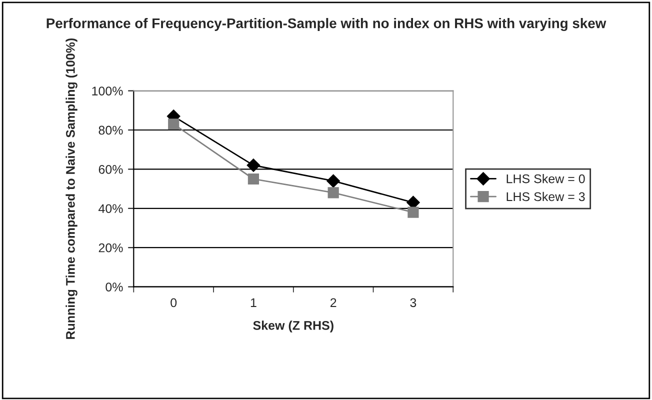 The image size is (652, 400). I want to click on y-axis-title: Running Time compared to Naive Sampling (100%), so click(72, 188).